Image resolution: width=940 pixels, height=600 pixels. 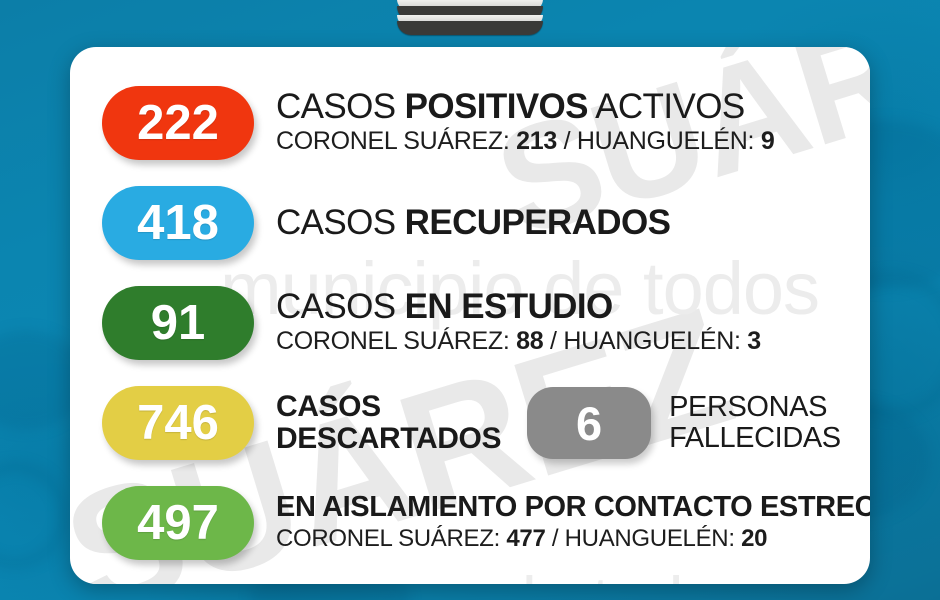 I want to click on count-pill-descartados: 746, so click(x=178, y=423).